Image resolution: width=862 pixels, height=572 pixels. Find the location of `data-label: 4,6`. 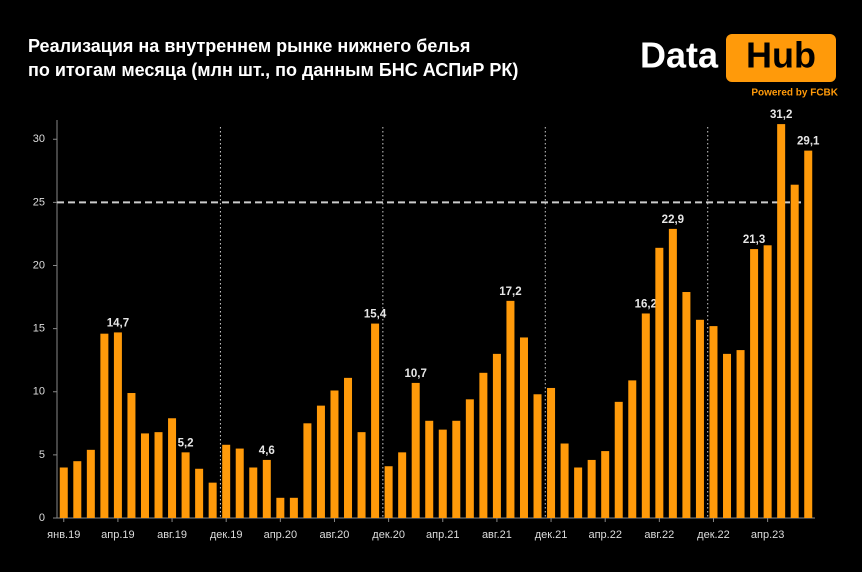

data-label: 4,6 is located at coordinates (267, 451).